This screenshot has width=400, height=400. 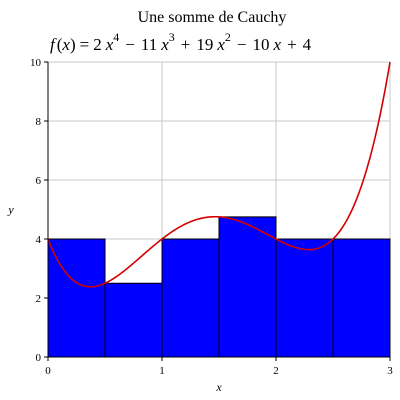 What do you see at coordinates (276, 371) in the screenshot?
I see `x-tick-label-2: 2` at bounding box center [276, 371].